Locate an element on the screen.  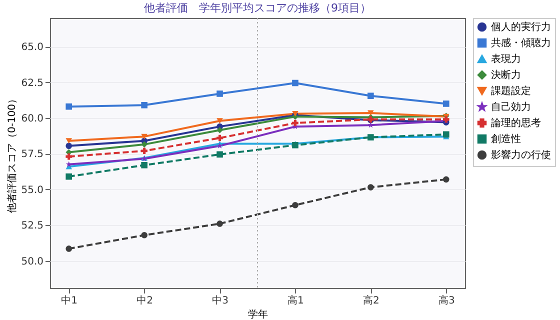
legend-label: 個人的実行力 is located at coordinates (521, 27).